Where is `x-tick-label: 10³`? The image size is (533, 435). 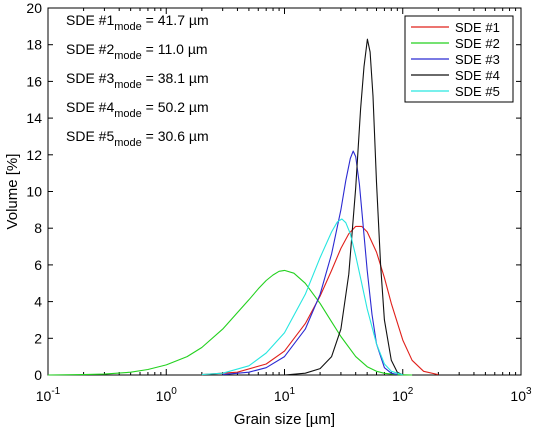 x-tick-label: 10³ is located at coordinates (521, 395).